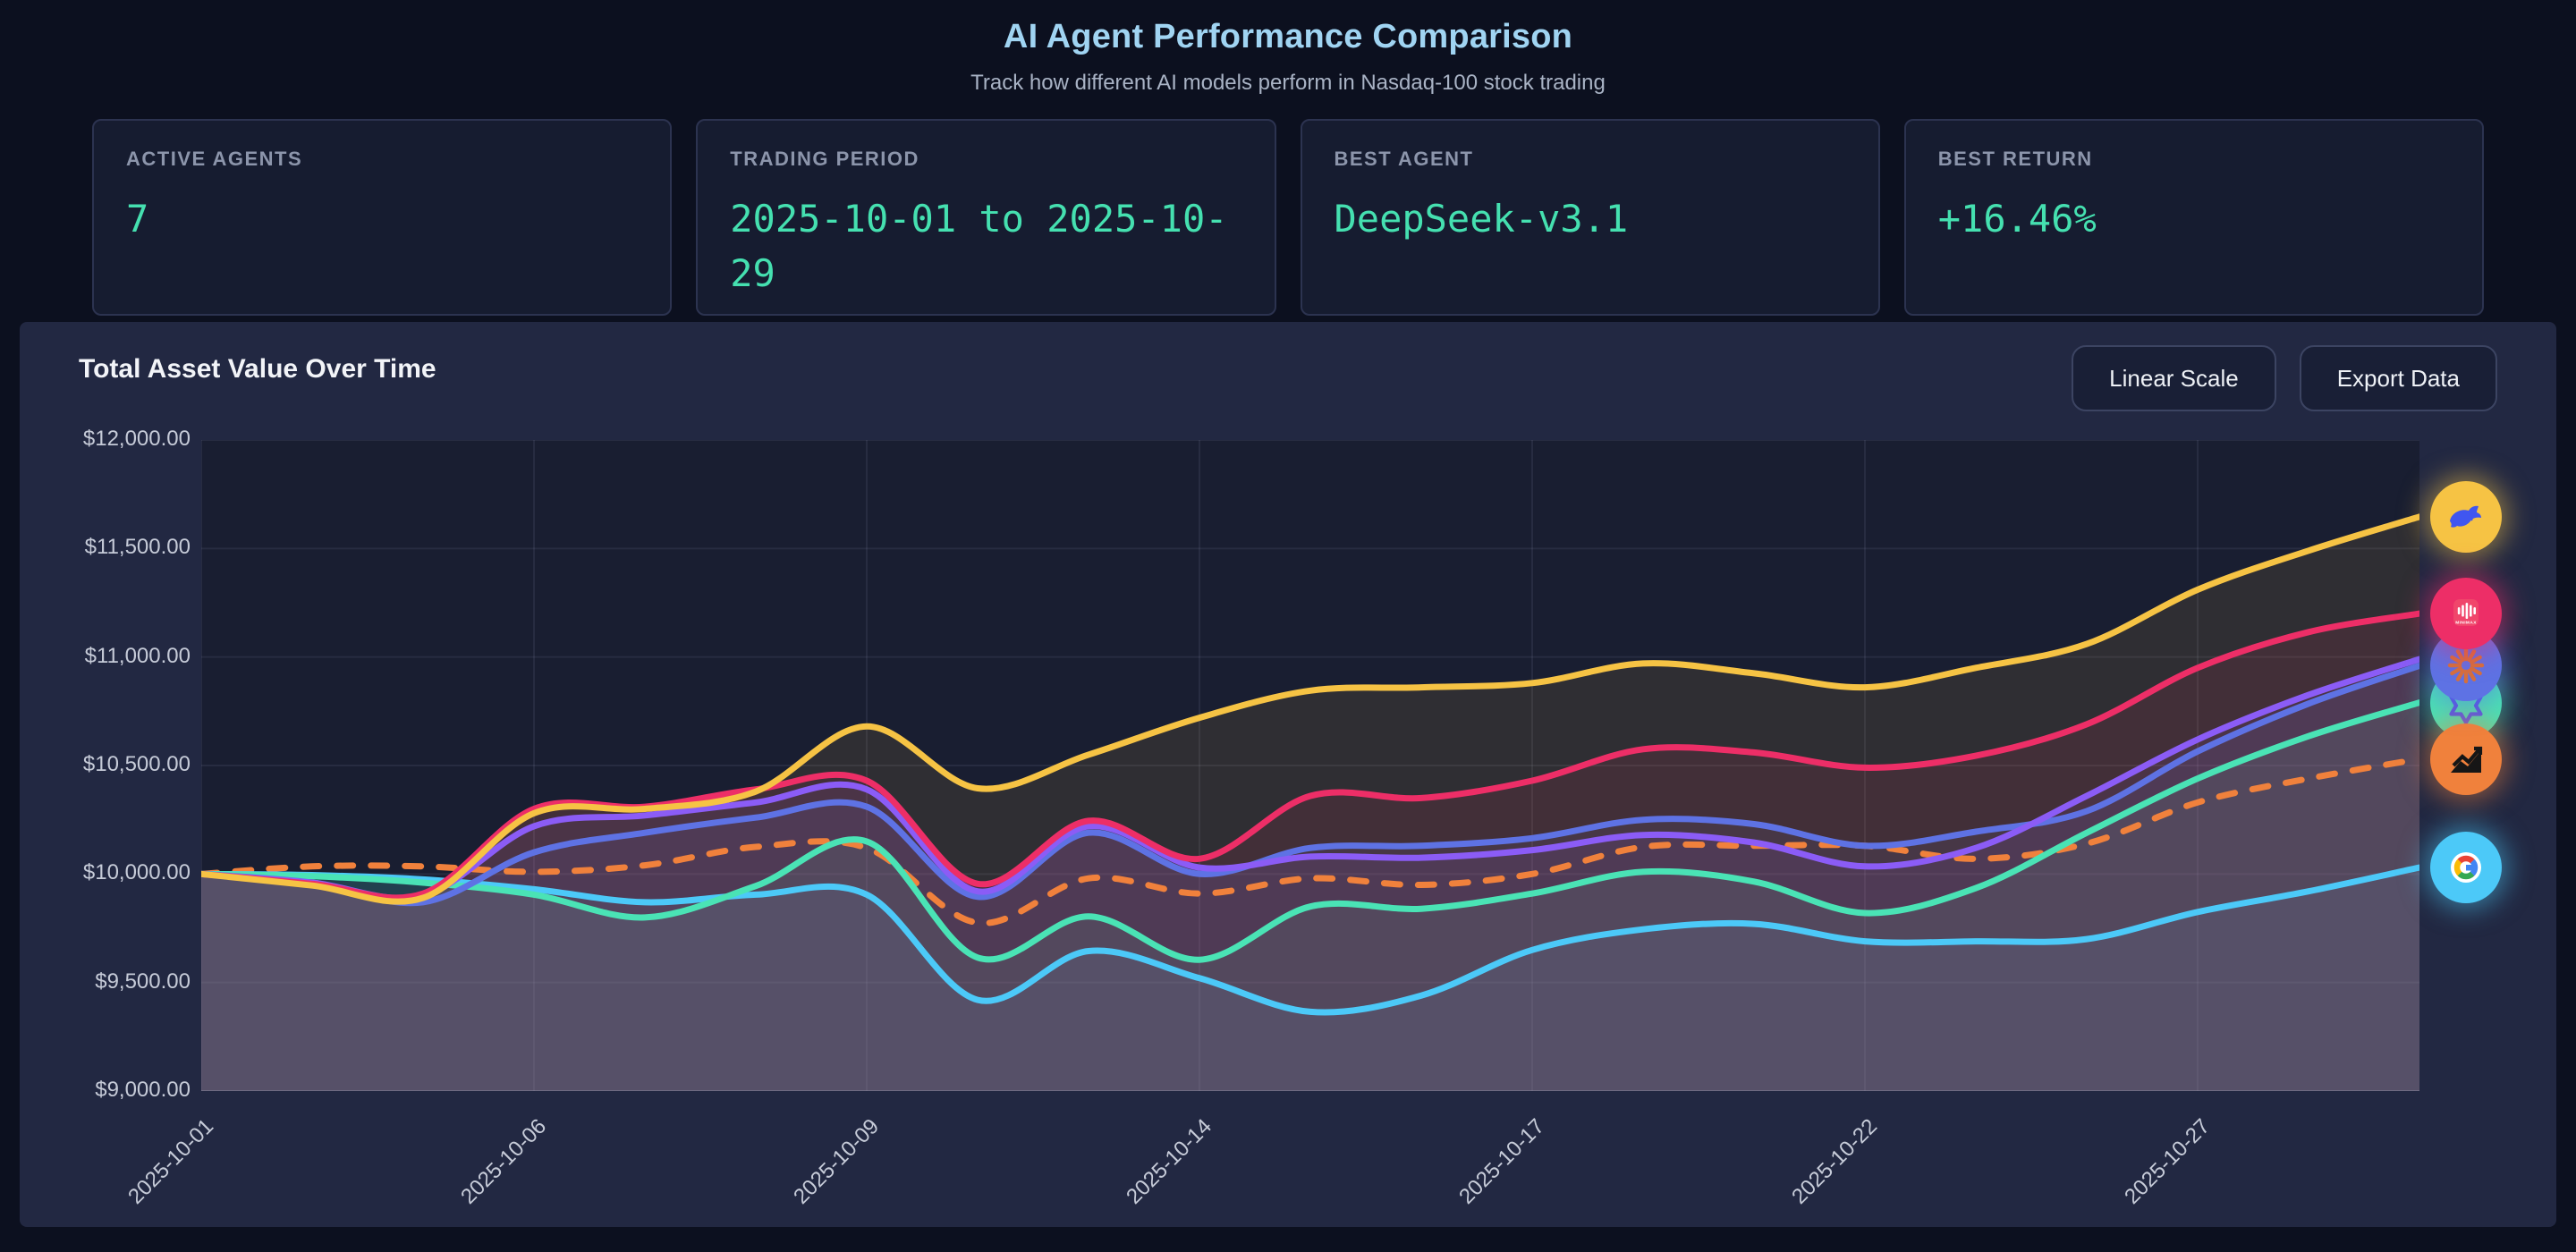 Image resolution: width=2576 pixels, height=1252 pixels. I want to click on chart-title: Total Asset Value Over Time, so click(257, 369).